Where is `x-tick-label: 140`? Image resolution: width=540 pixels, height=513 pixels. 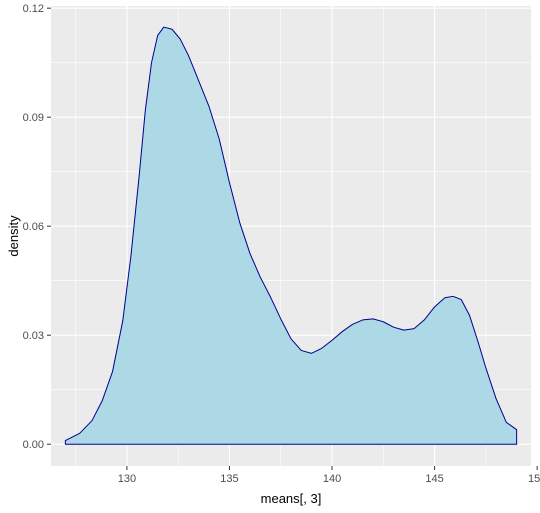
x-tick-label: 140 is located at coordinates (332, 479).